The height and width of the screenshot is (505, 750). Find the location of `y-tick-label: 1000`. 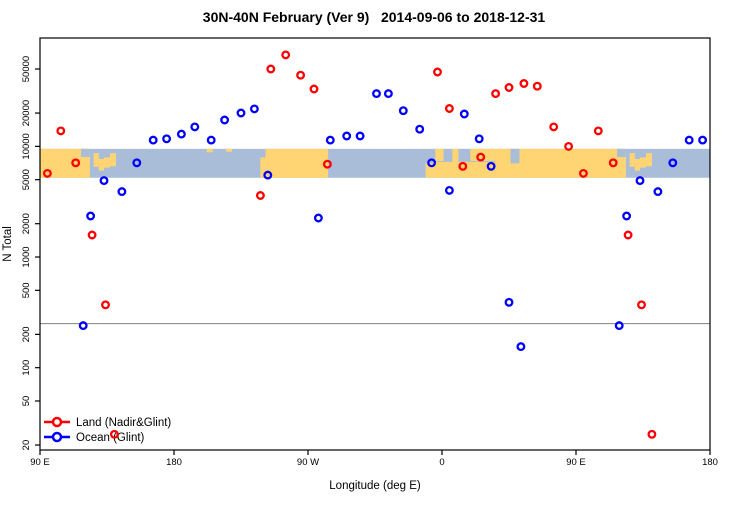

y-tick-label: 1000 is located at coordinates (26, 256).